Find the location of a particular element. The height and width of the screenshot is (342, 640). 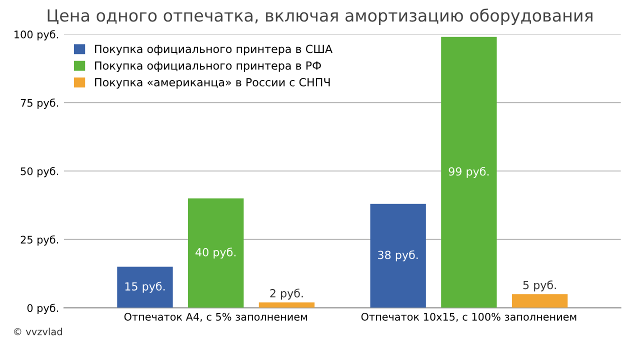

legend-label: Покупка официального принтера в РФ is located at coordinates (208, 67).